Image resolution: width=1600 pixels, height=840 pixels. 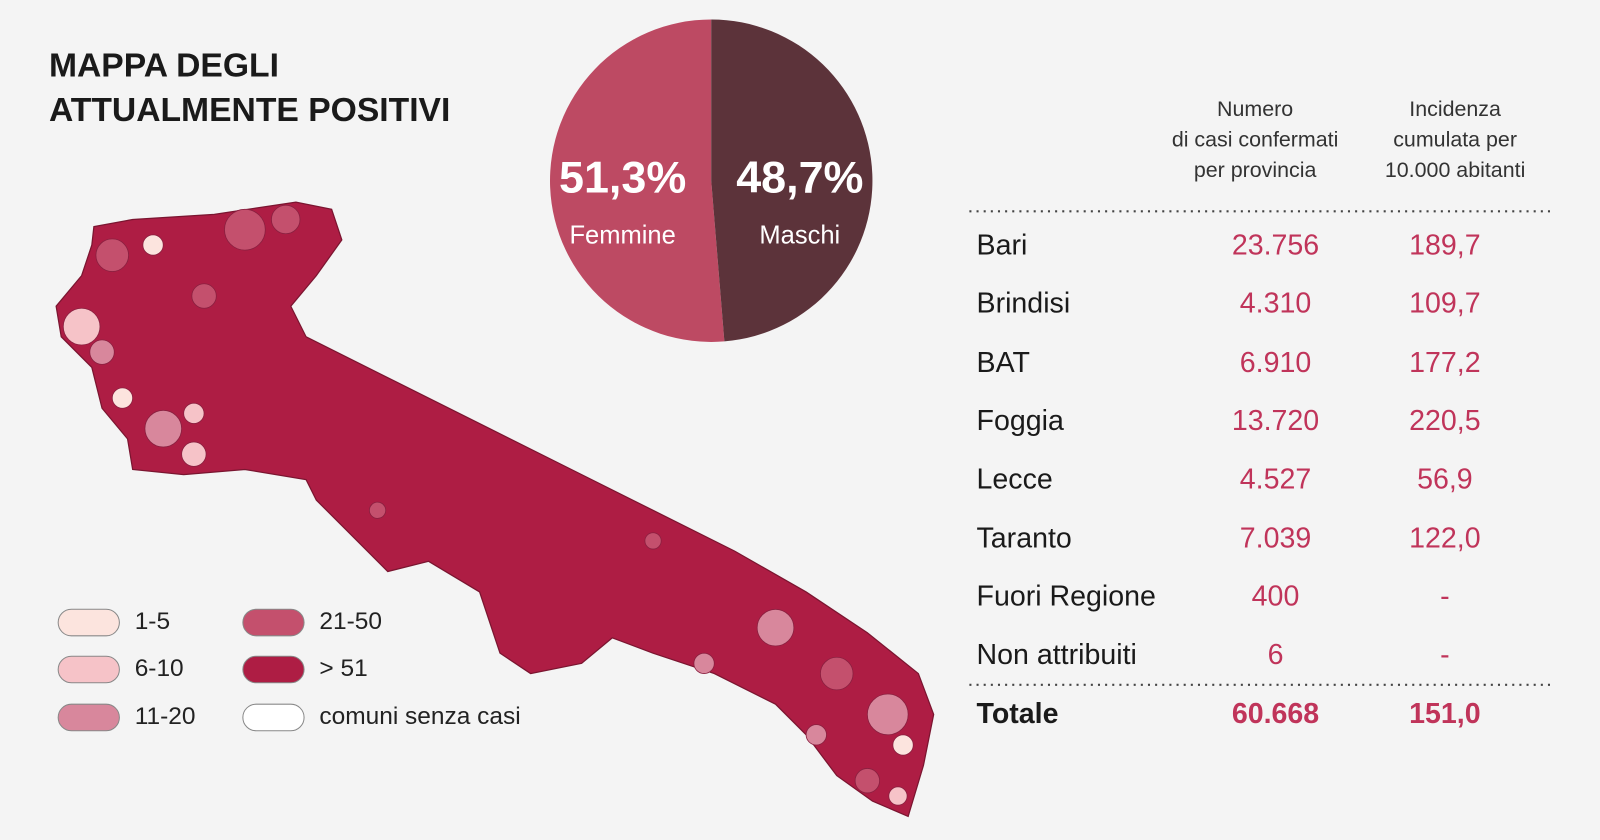 I want to click on row-label: Bari, so click(x=1002, y=246).